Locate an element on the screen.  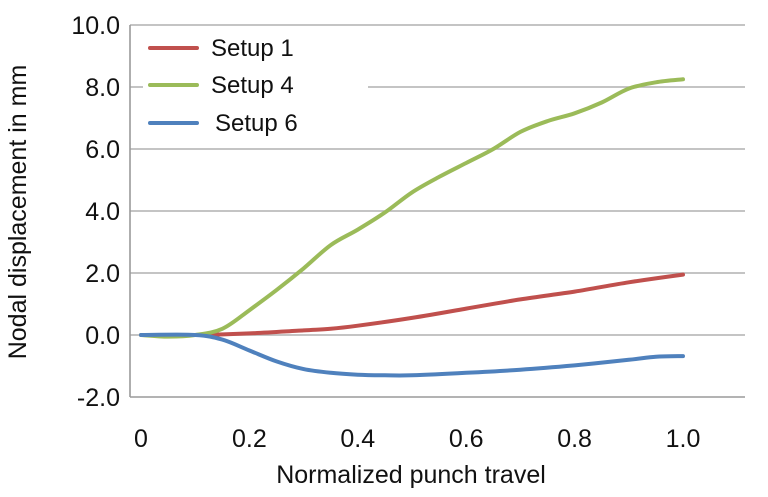
x-tick-label: 0.6 is located at coordinates (466, 439).